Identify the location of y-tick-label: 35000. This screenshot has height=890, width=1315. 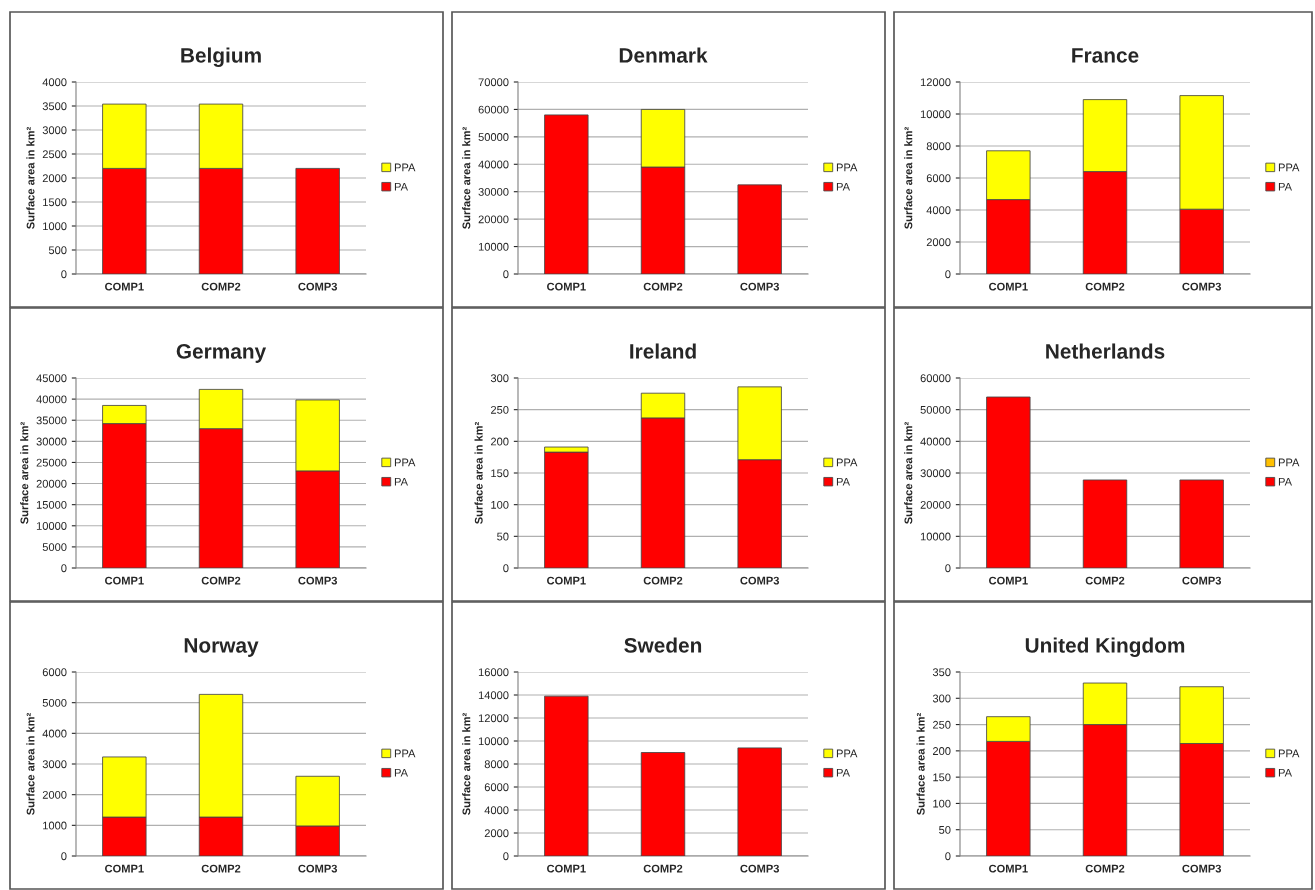
(51, 420).